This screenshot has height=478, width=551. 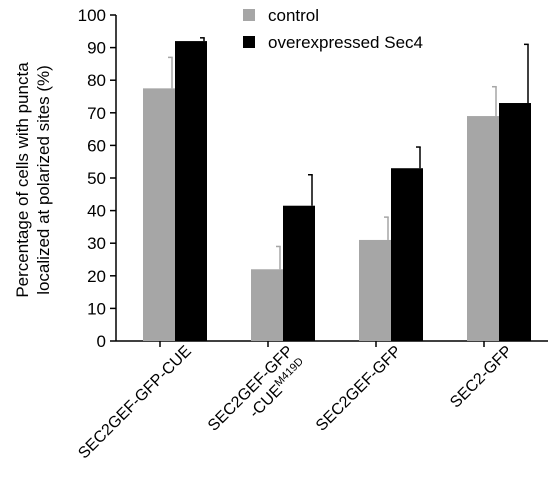 I want to click on category-label: SEC2GEF-GFP-CUE, so click(x=135, y=403).